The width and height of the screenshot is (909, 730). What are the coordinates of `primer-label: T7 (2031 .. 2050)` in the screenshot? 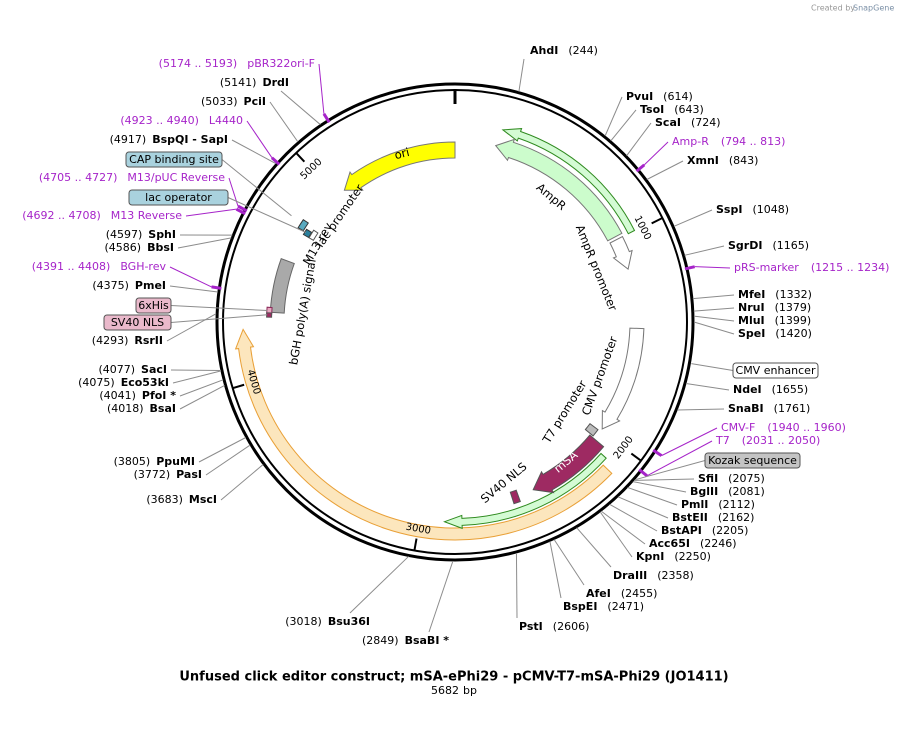 It's located at (767, 440).